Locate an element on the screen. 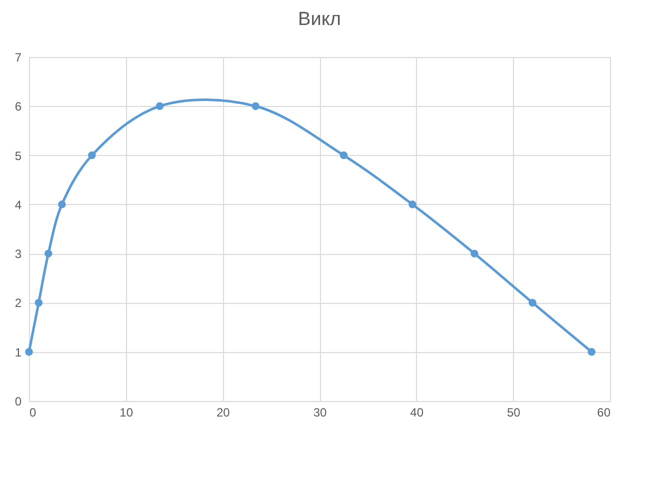 The height and width of the screenshot is (483, 649). x-tick-label: 40 is located at coordinates (417, 413).